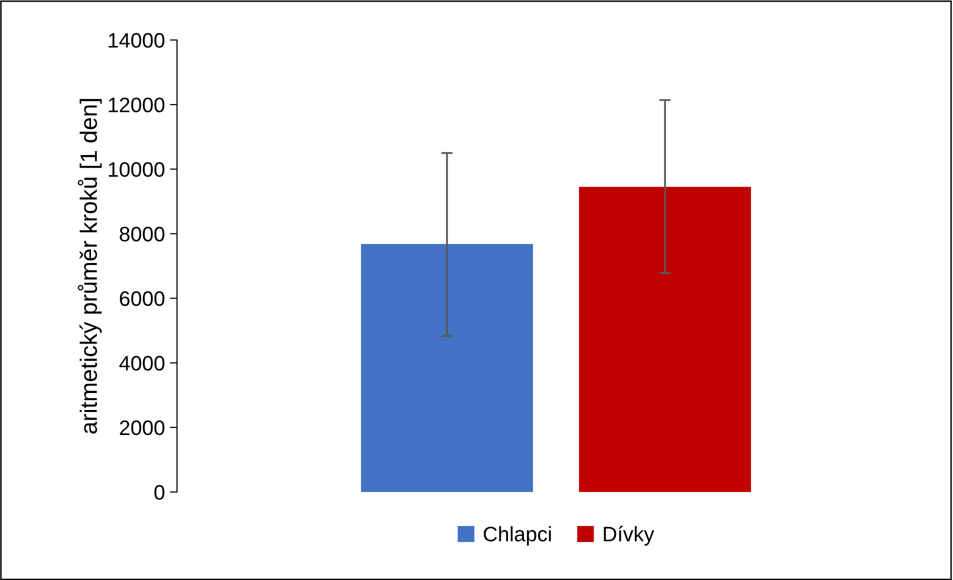  I want to click on y-tick-label: 6000, so click(142, 298).